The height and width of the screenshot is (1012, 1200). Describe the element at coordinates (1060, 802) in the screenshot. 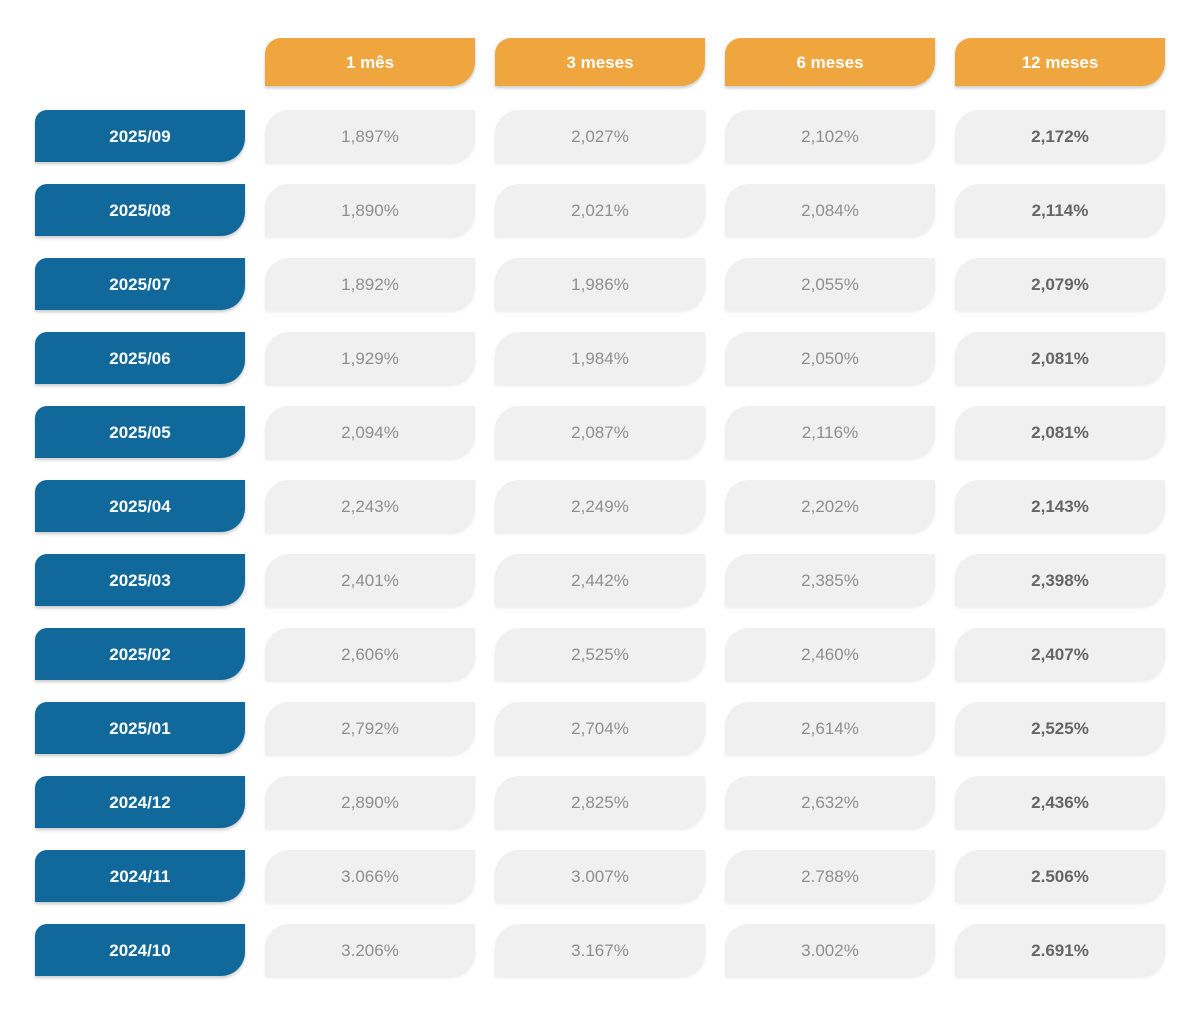

I see `rate-cell: 2,436%` at that location.